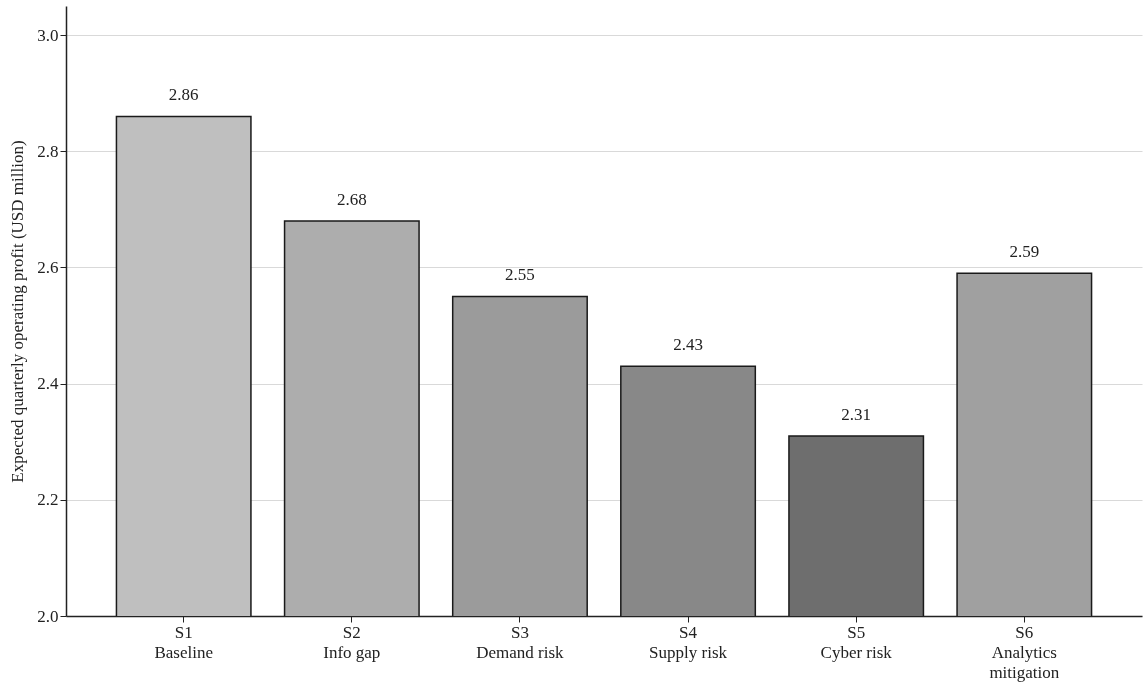  I want to click on data-label: 2.59, so click(1024, 252).